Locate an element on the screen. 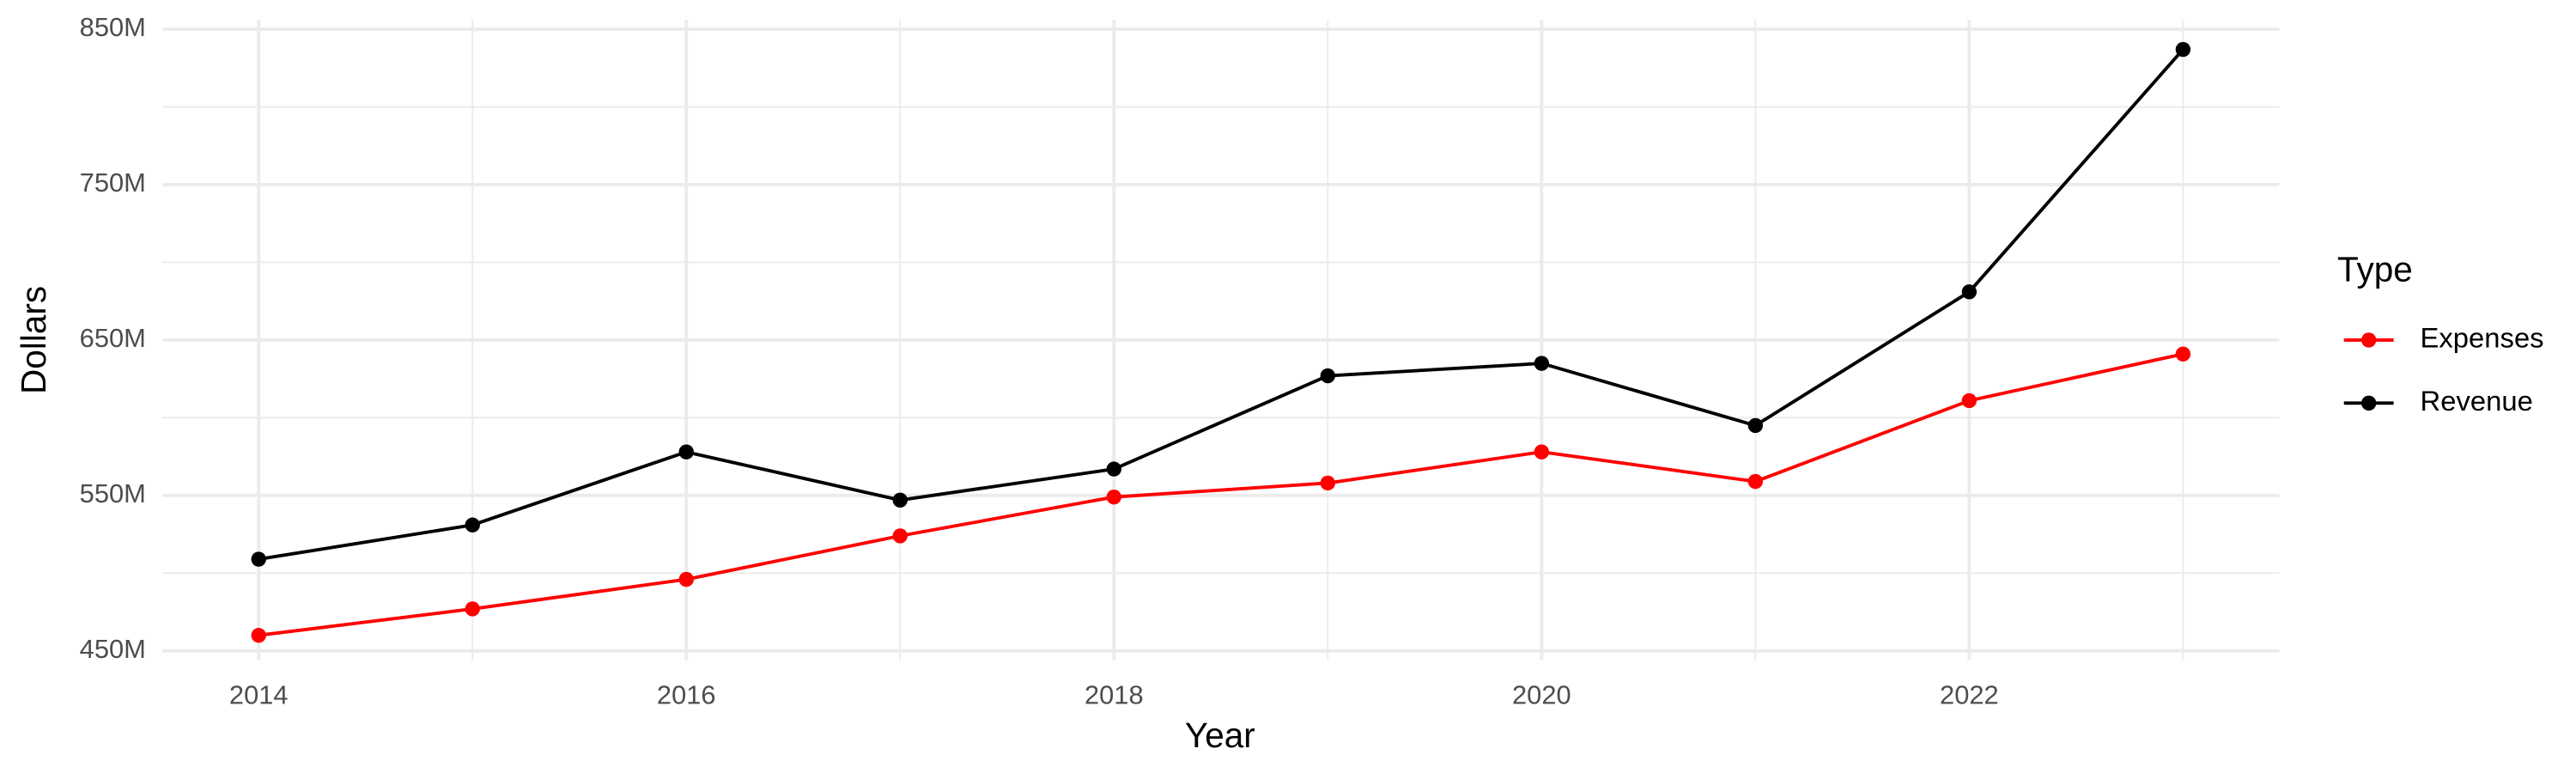  y-tick-label: 450M is located at coordinates (113, 649).